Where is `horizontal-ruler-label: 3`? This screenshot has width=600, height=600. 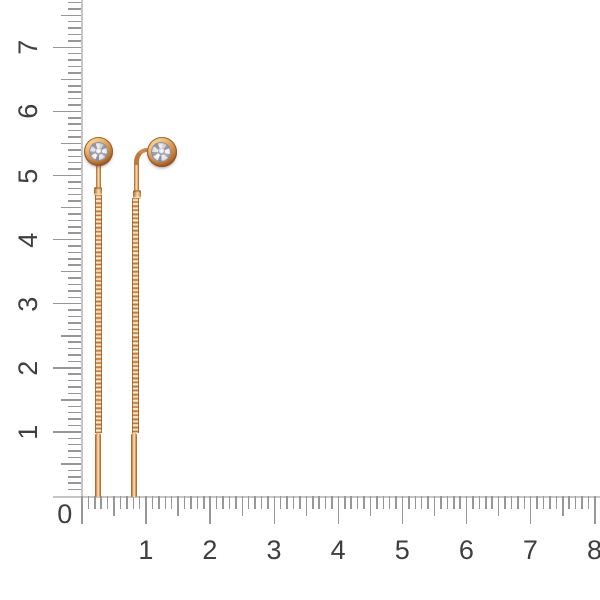 horizontal-ruler-label: 3 is located at coordinates (274, 550).